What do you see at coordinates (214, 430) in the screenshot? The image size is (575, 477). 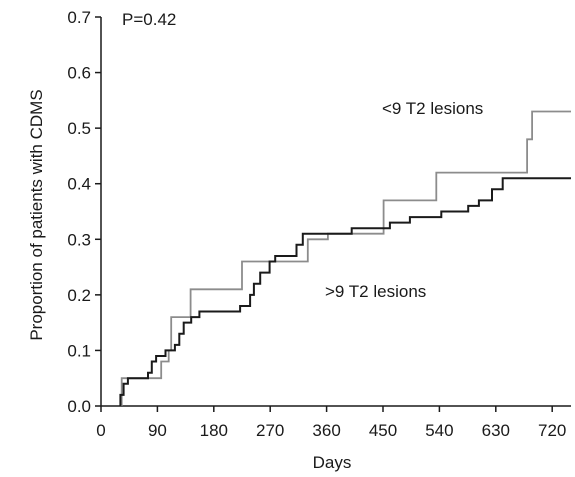 I see `x-tick-label: 180` at bounding box center [214, 430].